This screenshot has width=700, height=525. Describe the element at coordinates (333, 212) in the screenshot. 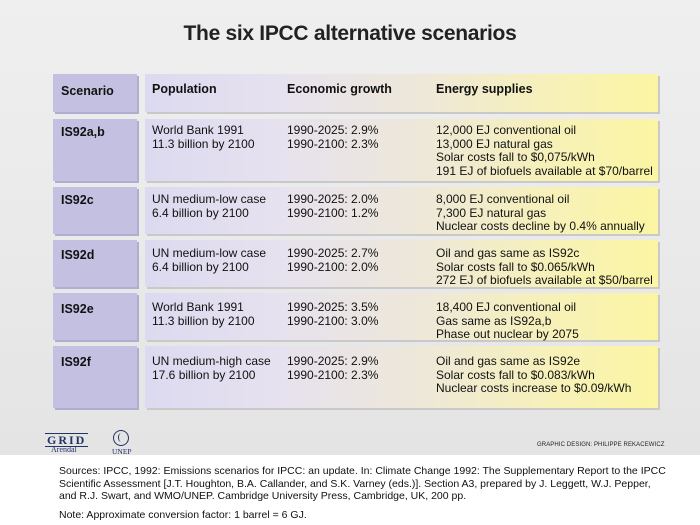

I see `growth-line: 1990-2100: 1.2%` at that location.